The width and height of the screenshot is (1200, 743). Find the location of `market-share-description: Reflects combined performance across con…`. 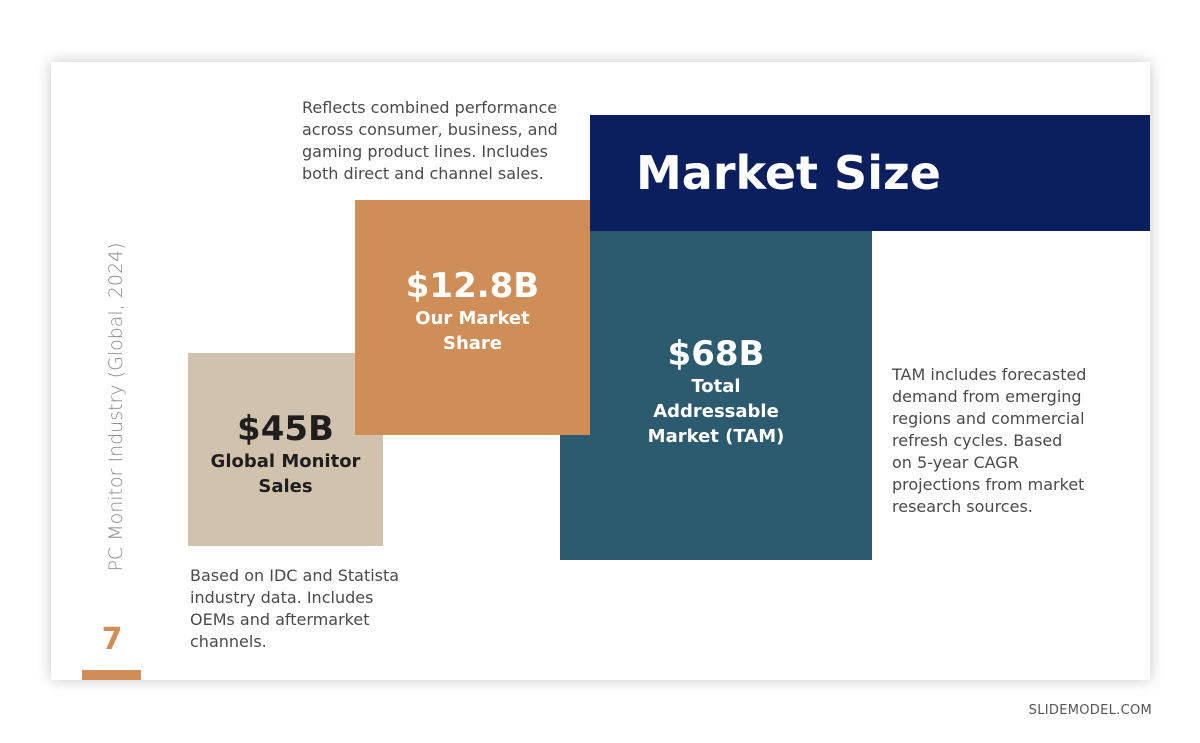

market-share-description: Reflects combined performance across con… is located at coordinates (430, 140).